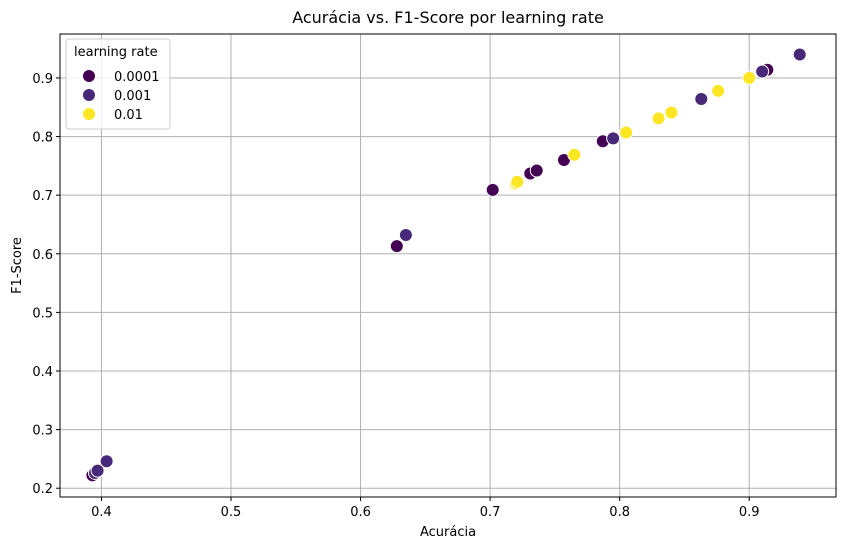 The image size is (846, 548). I want to click on legend-box, so click(118, 84).